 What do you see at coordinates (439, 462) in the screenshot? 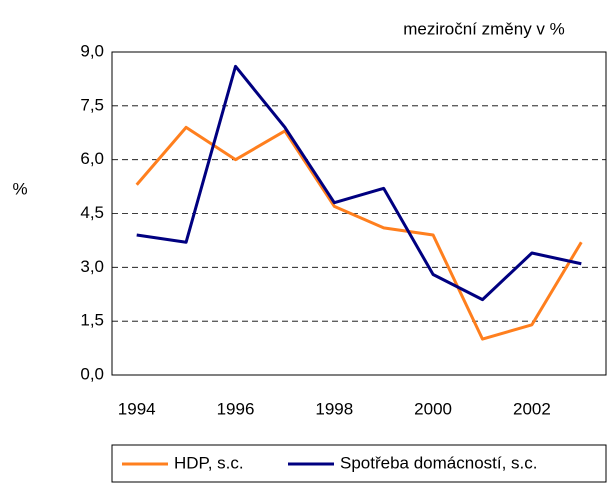
I see `legend-label: Spotřeba domácností, s.c.` at bounding box center [439, 462].